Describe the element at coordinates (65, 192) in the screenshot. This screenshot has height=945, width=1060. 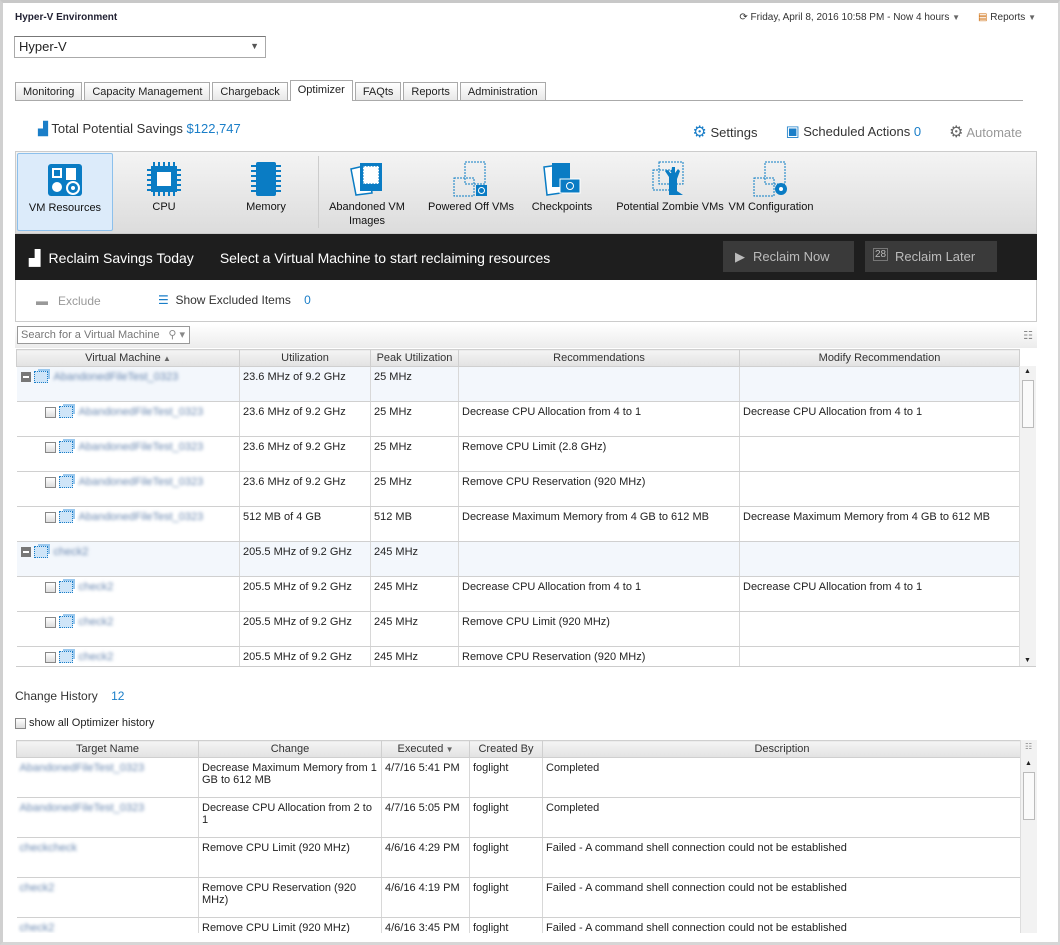
I see `toolbar-vm-resources: VM Resources` at that location.